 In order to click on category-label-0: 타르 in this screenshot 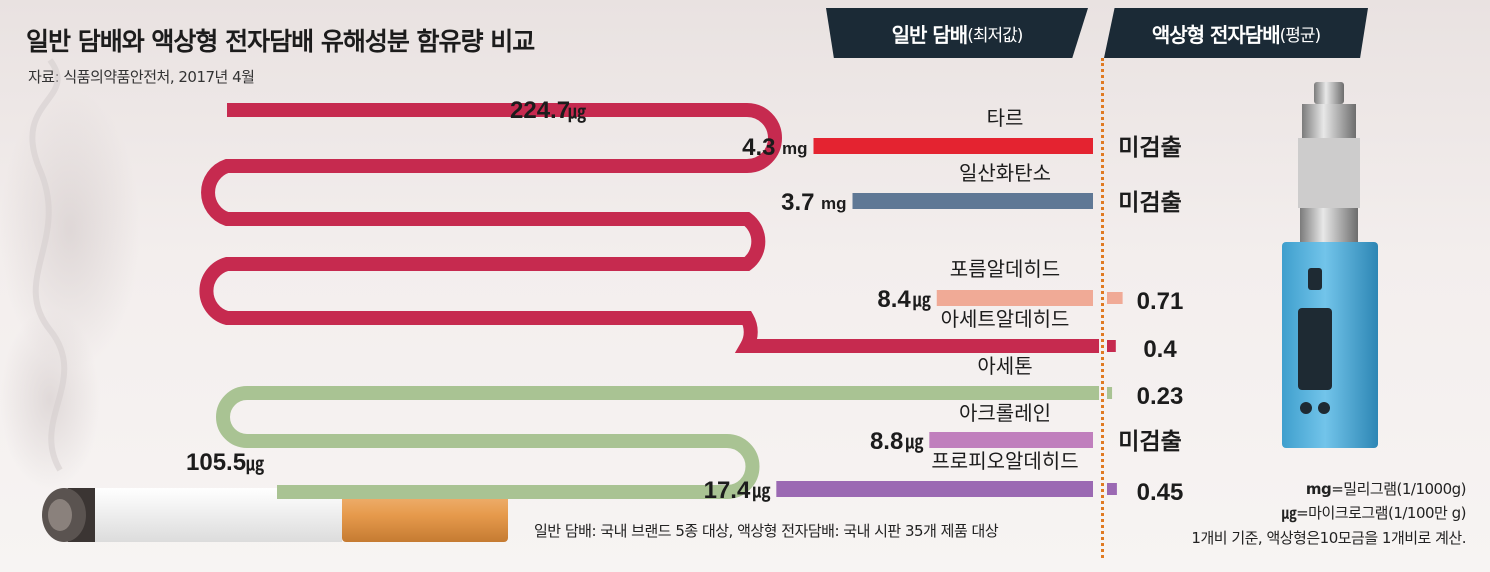, I will do `click(1005, 118)`.